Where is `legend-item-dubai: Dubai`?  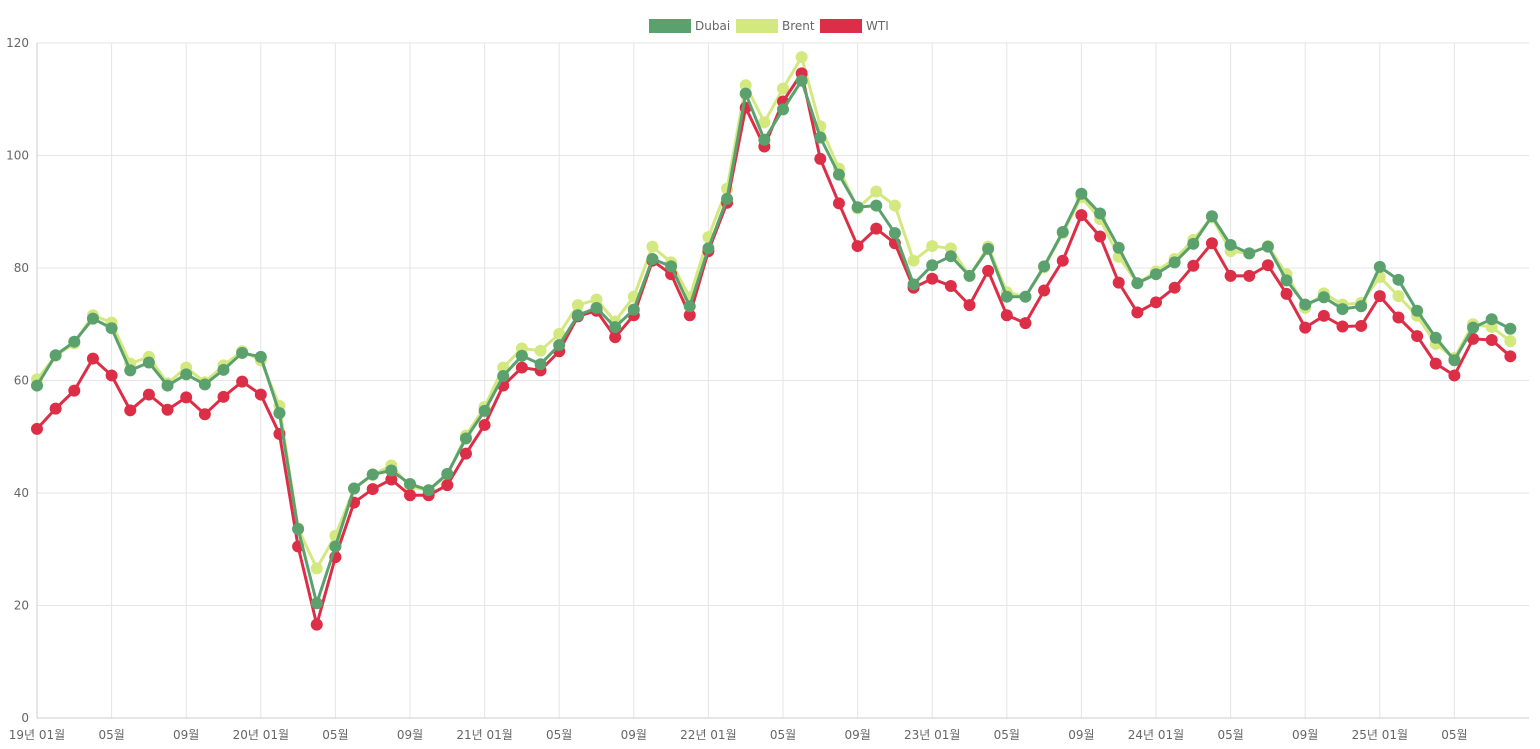 legend-item-dubai: Dubai is located at coordinates (689, 26).